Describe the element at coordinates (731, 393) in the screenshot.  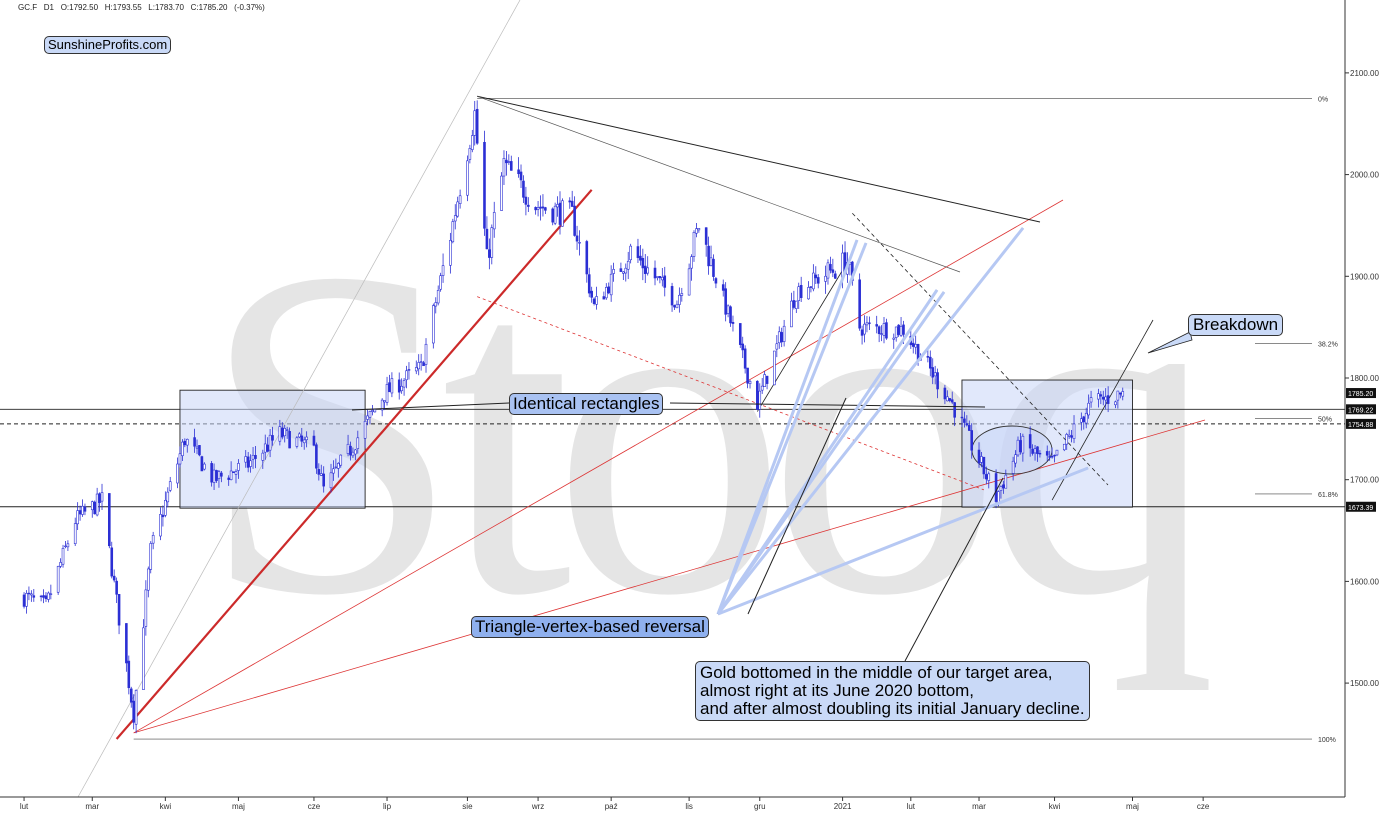
I see `red-dashed-trendline` at that location.